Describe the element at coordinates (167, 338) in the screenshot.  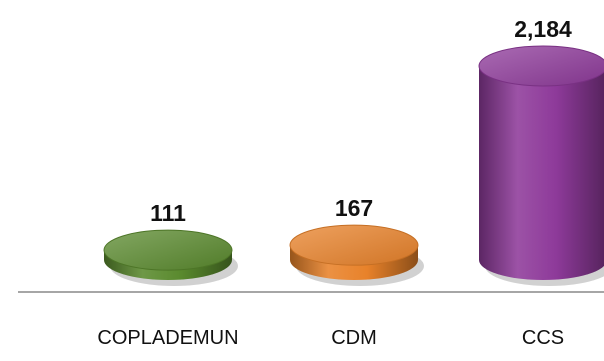
I see `category-label-coplademun: COPLADEMUN` at that location.